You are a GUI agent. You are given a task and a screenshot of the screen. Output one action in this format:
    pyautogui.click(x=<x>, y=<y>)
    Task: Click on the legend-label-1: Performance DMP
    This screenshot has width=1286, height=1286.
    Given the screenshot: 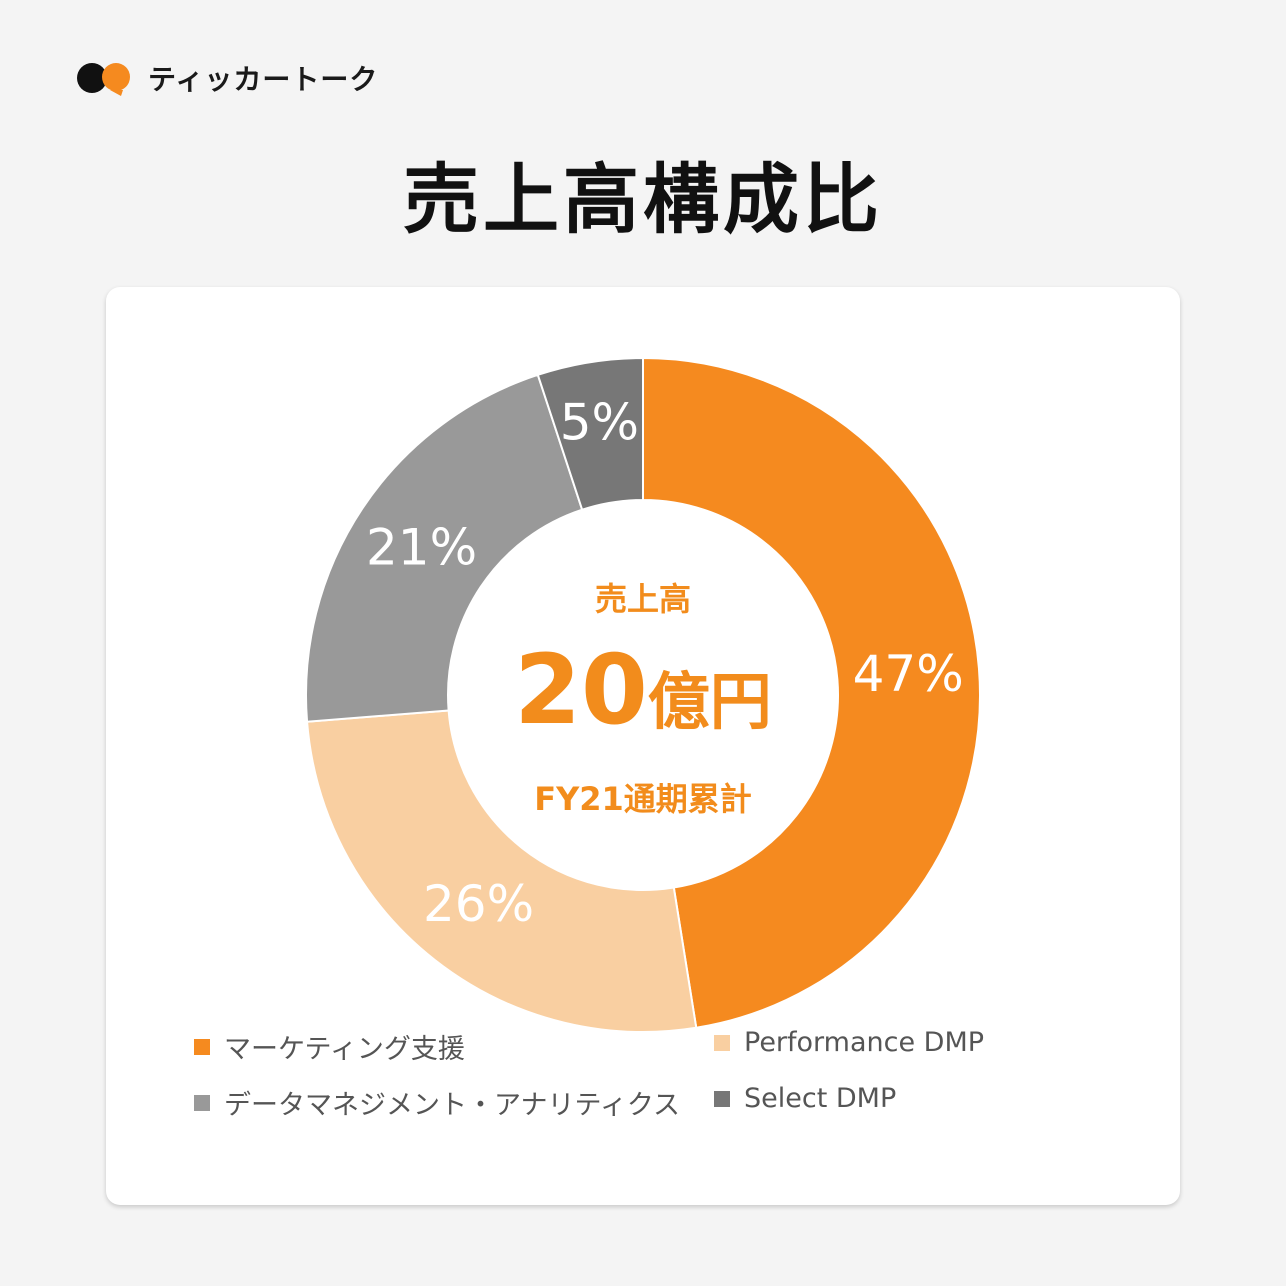 What is the action you would take?
    pyautogui.click(x=864, y=1042)
    